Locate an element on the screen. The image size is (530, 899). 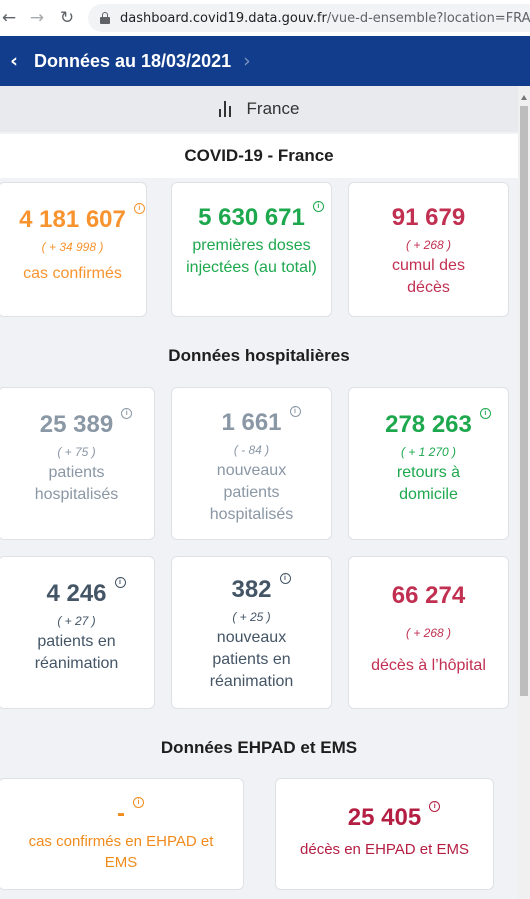
stat-delta: ( - 84 ) is located at coordinates (251, 450).